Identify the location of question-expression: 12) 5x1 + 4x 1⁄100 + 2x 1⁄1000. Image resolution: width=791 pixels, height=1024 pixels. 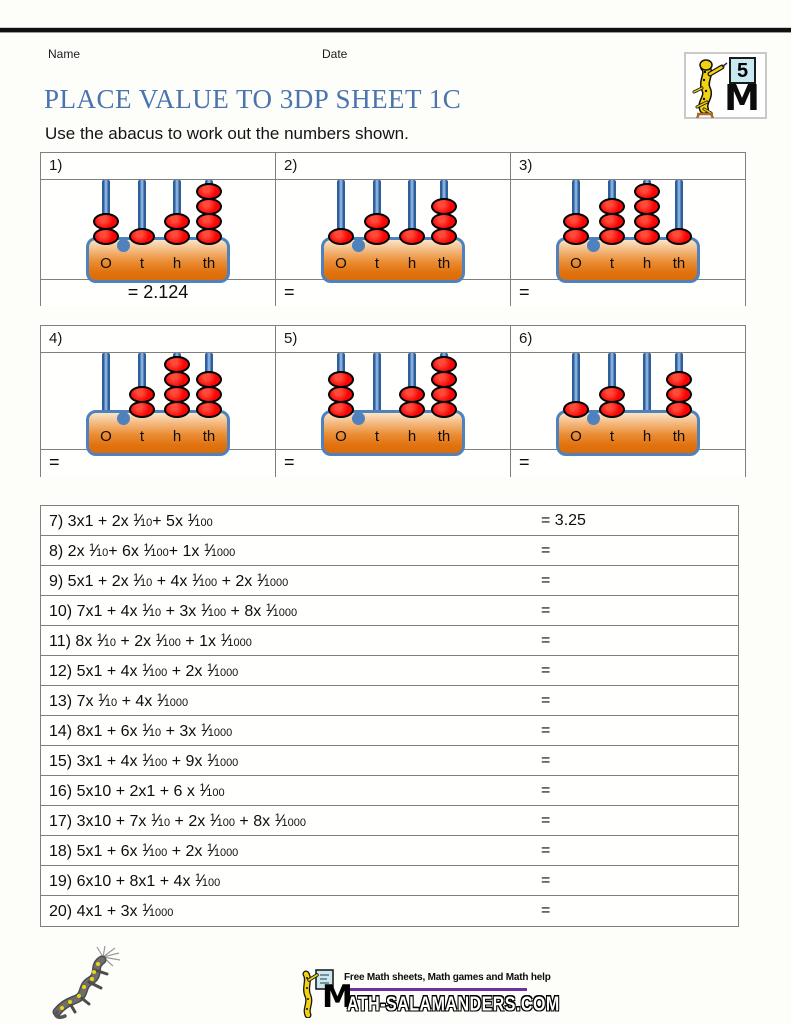
(144, 670).